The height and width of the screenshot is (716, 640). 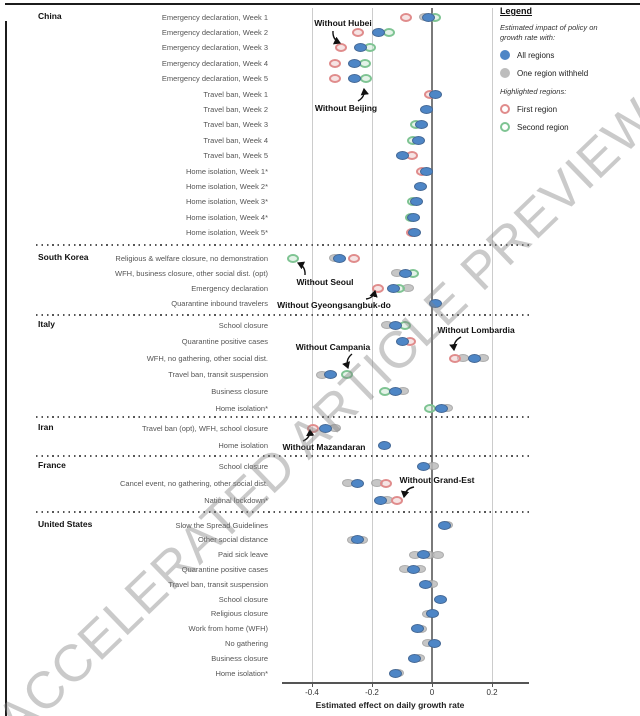 What do you see at coordinates (6, 368) in the screenshot?
I see `left-border-line` at bounding box center [6, 368].